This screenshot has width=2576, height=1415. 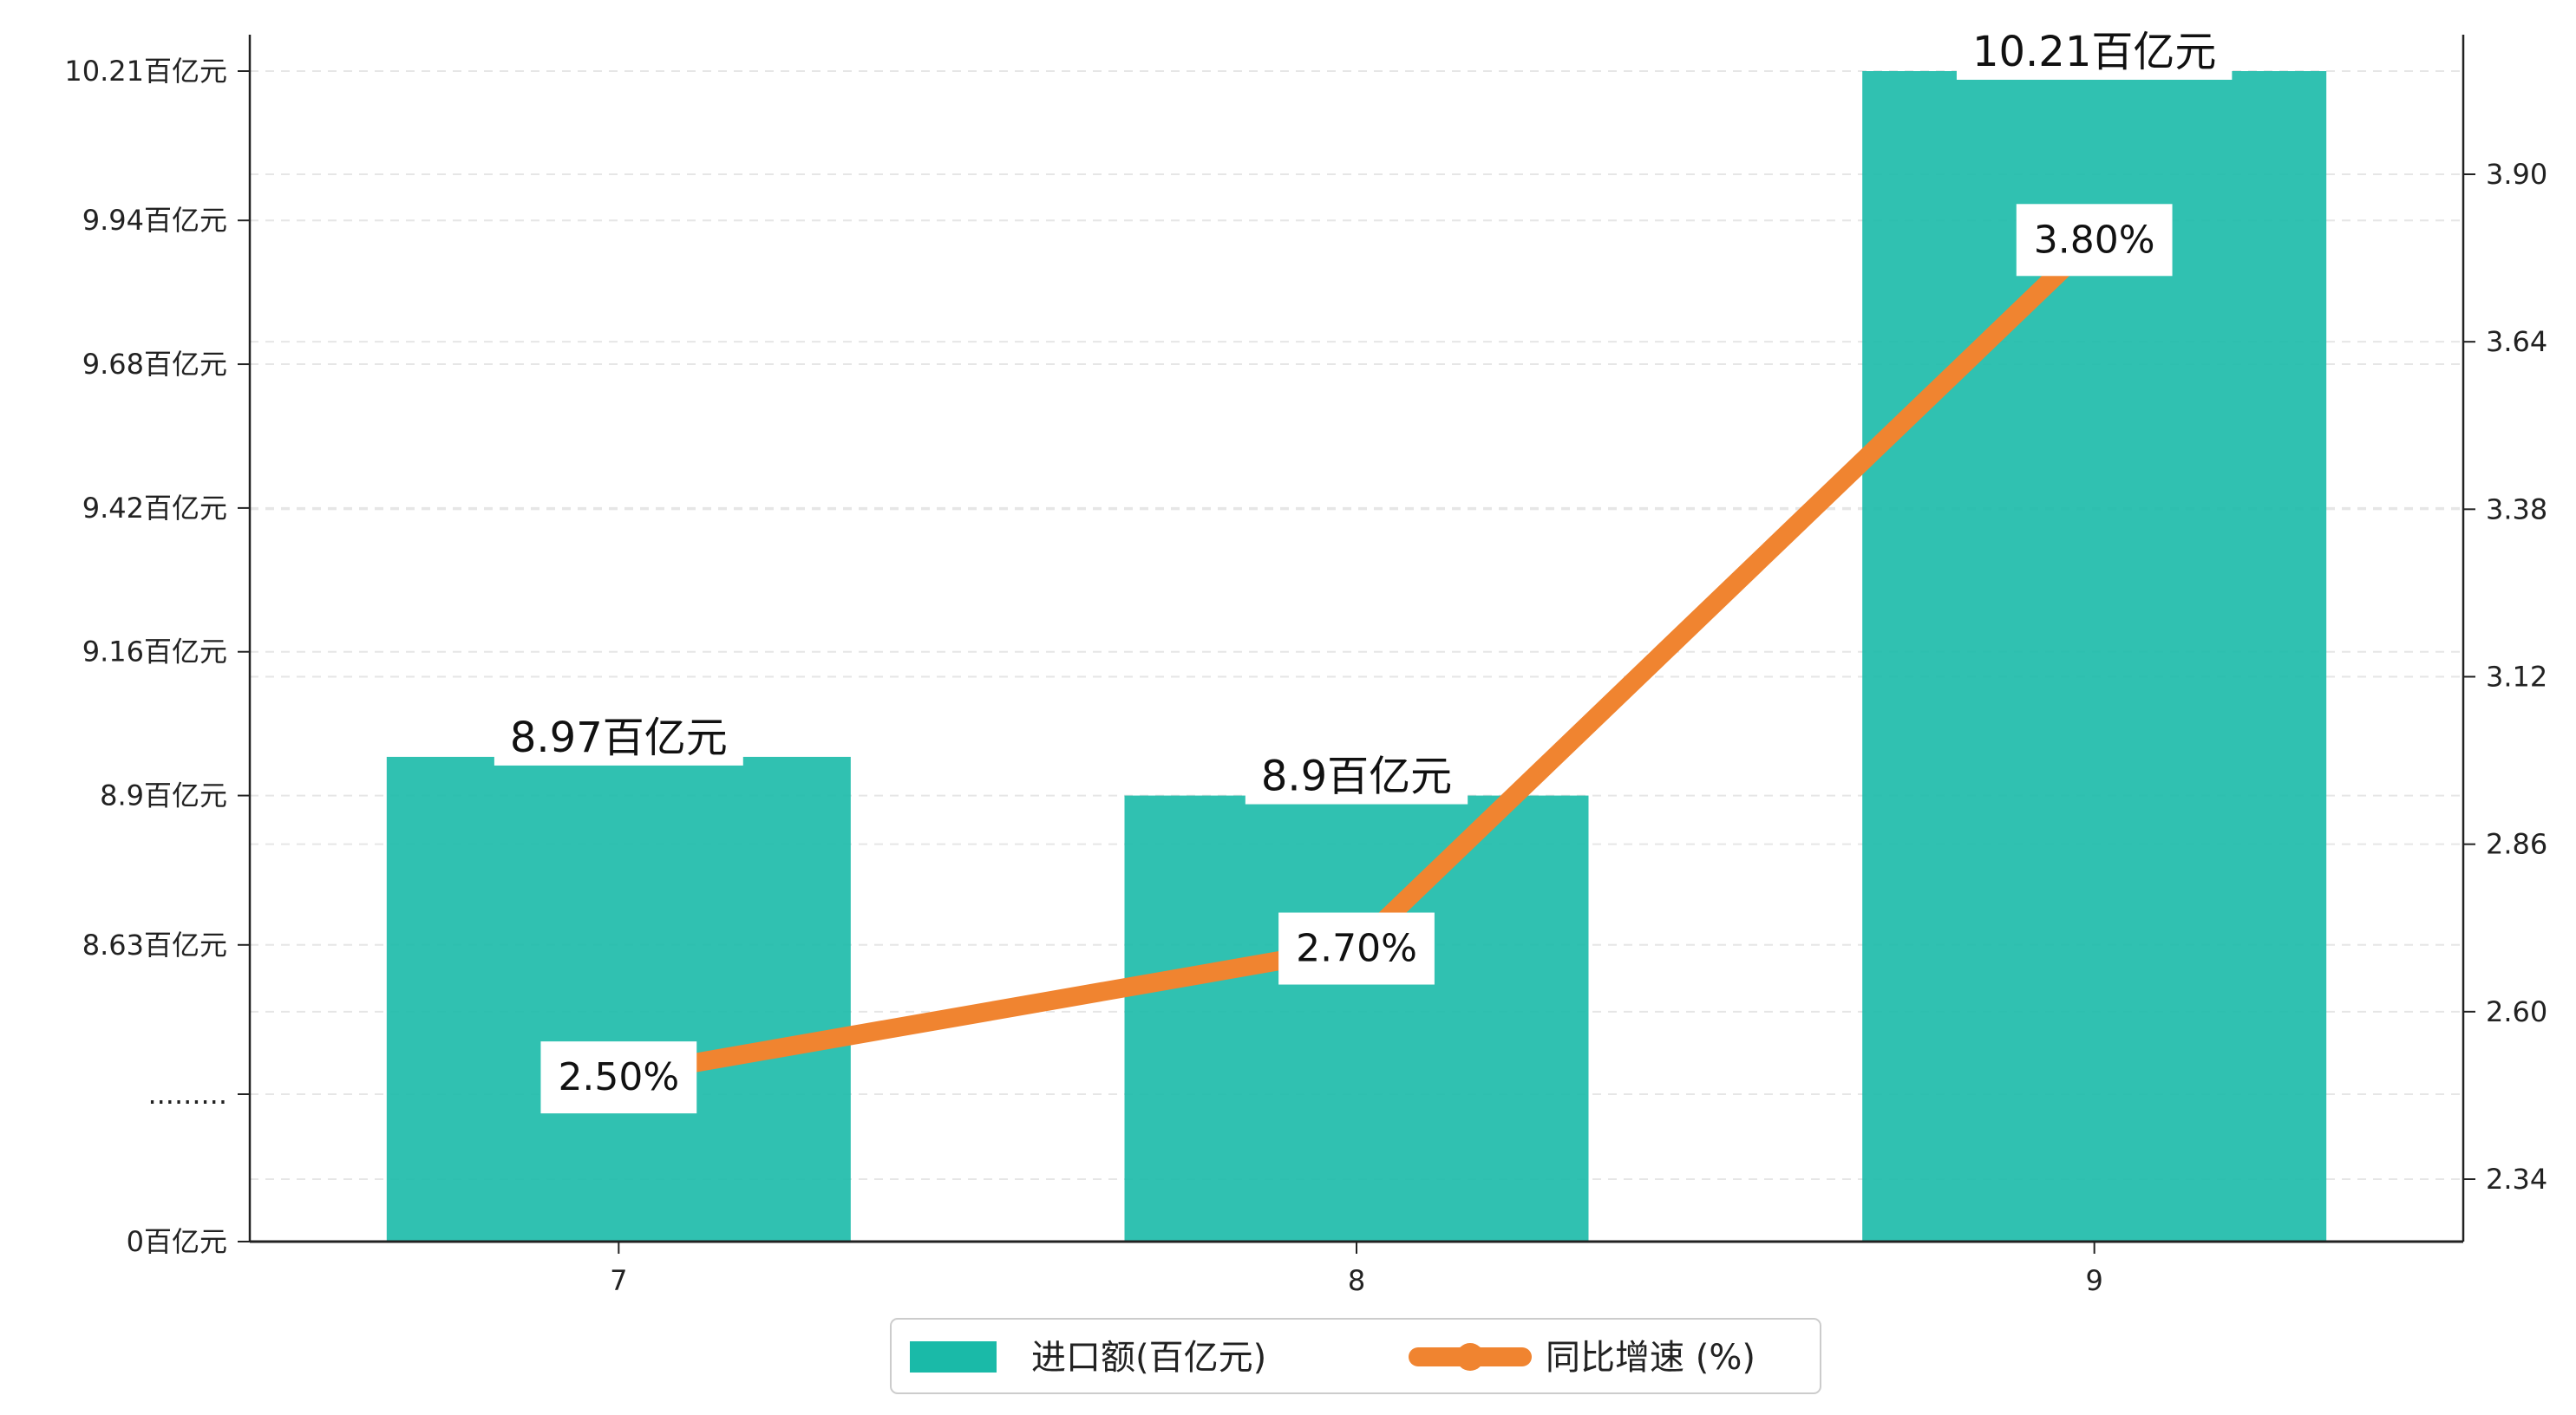 What do you see at coordinates (2516, 677) in the screenshot?
I see `right-tick-label: 3.12` at bounding box center [2516, 677].